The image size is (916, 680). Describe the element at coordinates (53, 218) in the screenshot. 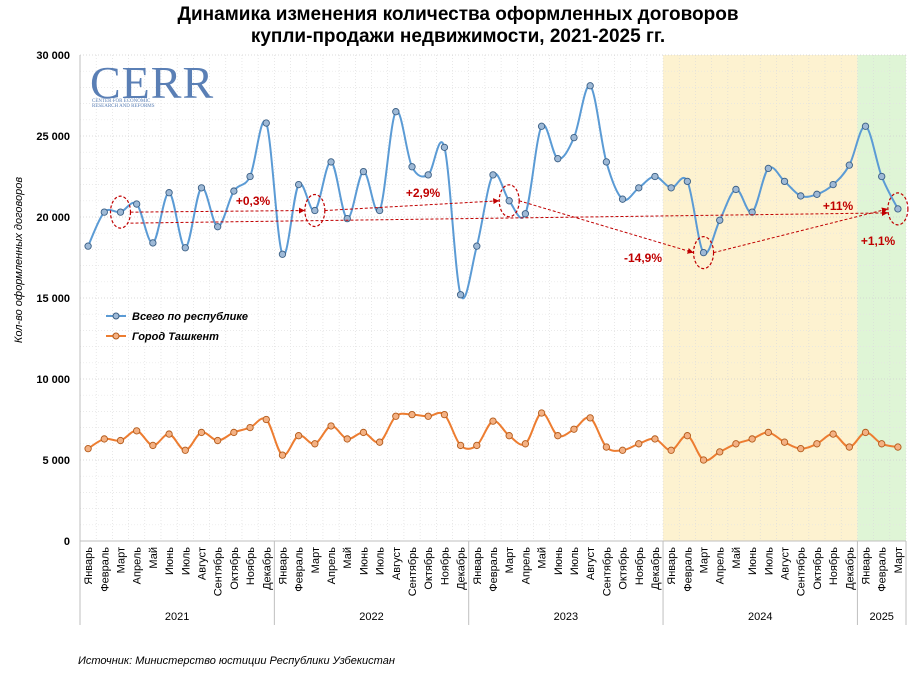

I see `y-tick-label: 20 000` at that location.